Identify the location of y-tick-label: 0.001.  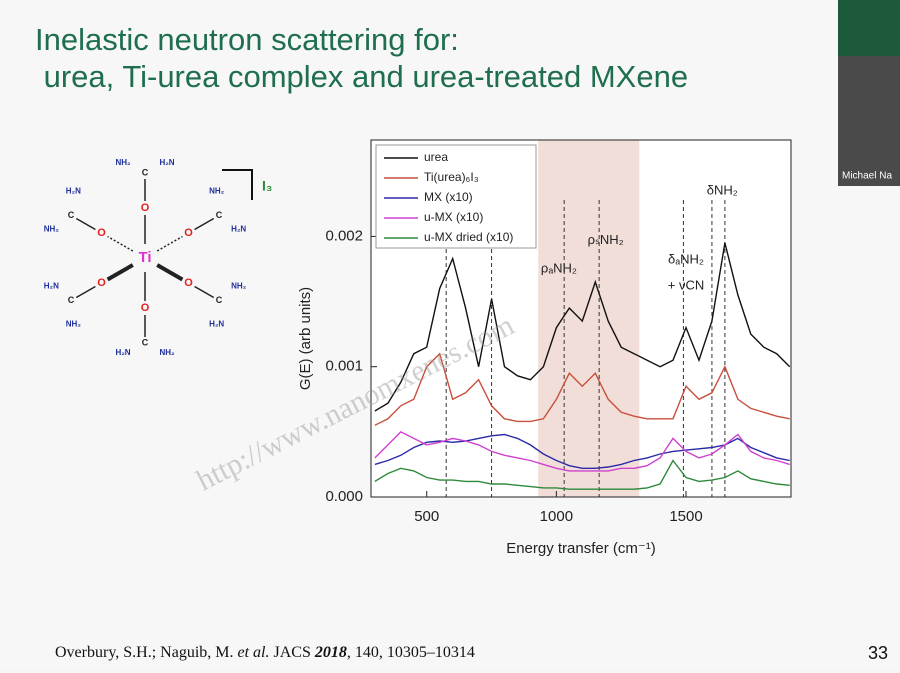
(344, 366).